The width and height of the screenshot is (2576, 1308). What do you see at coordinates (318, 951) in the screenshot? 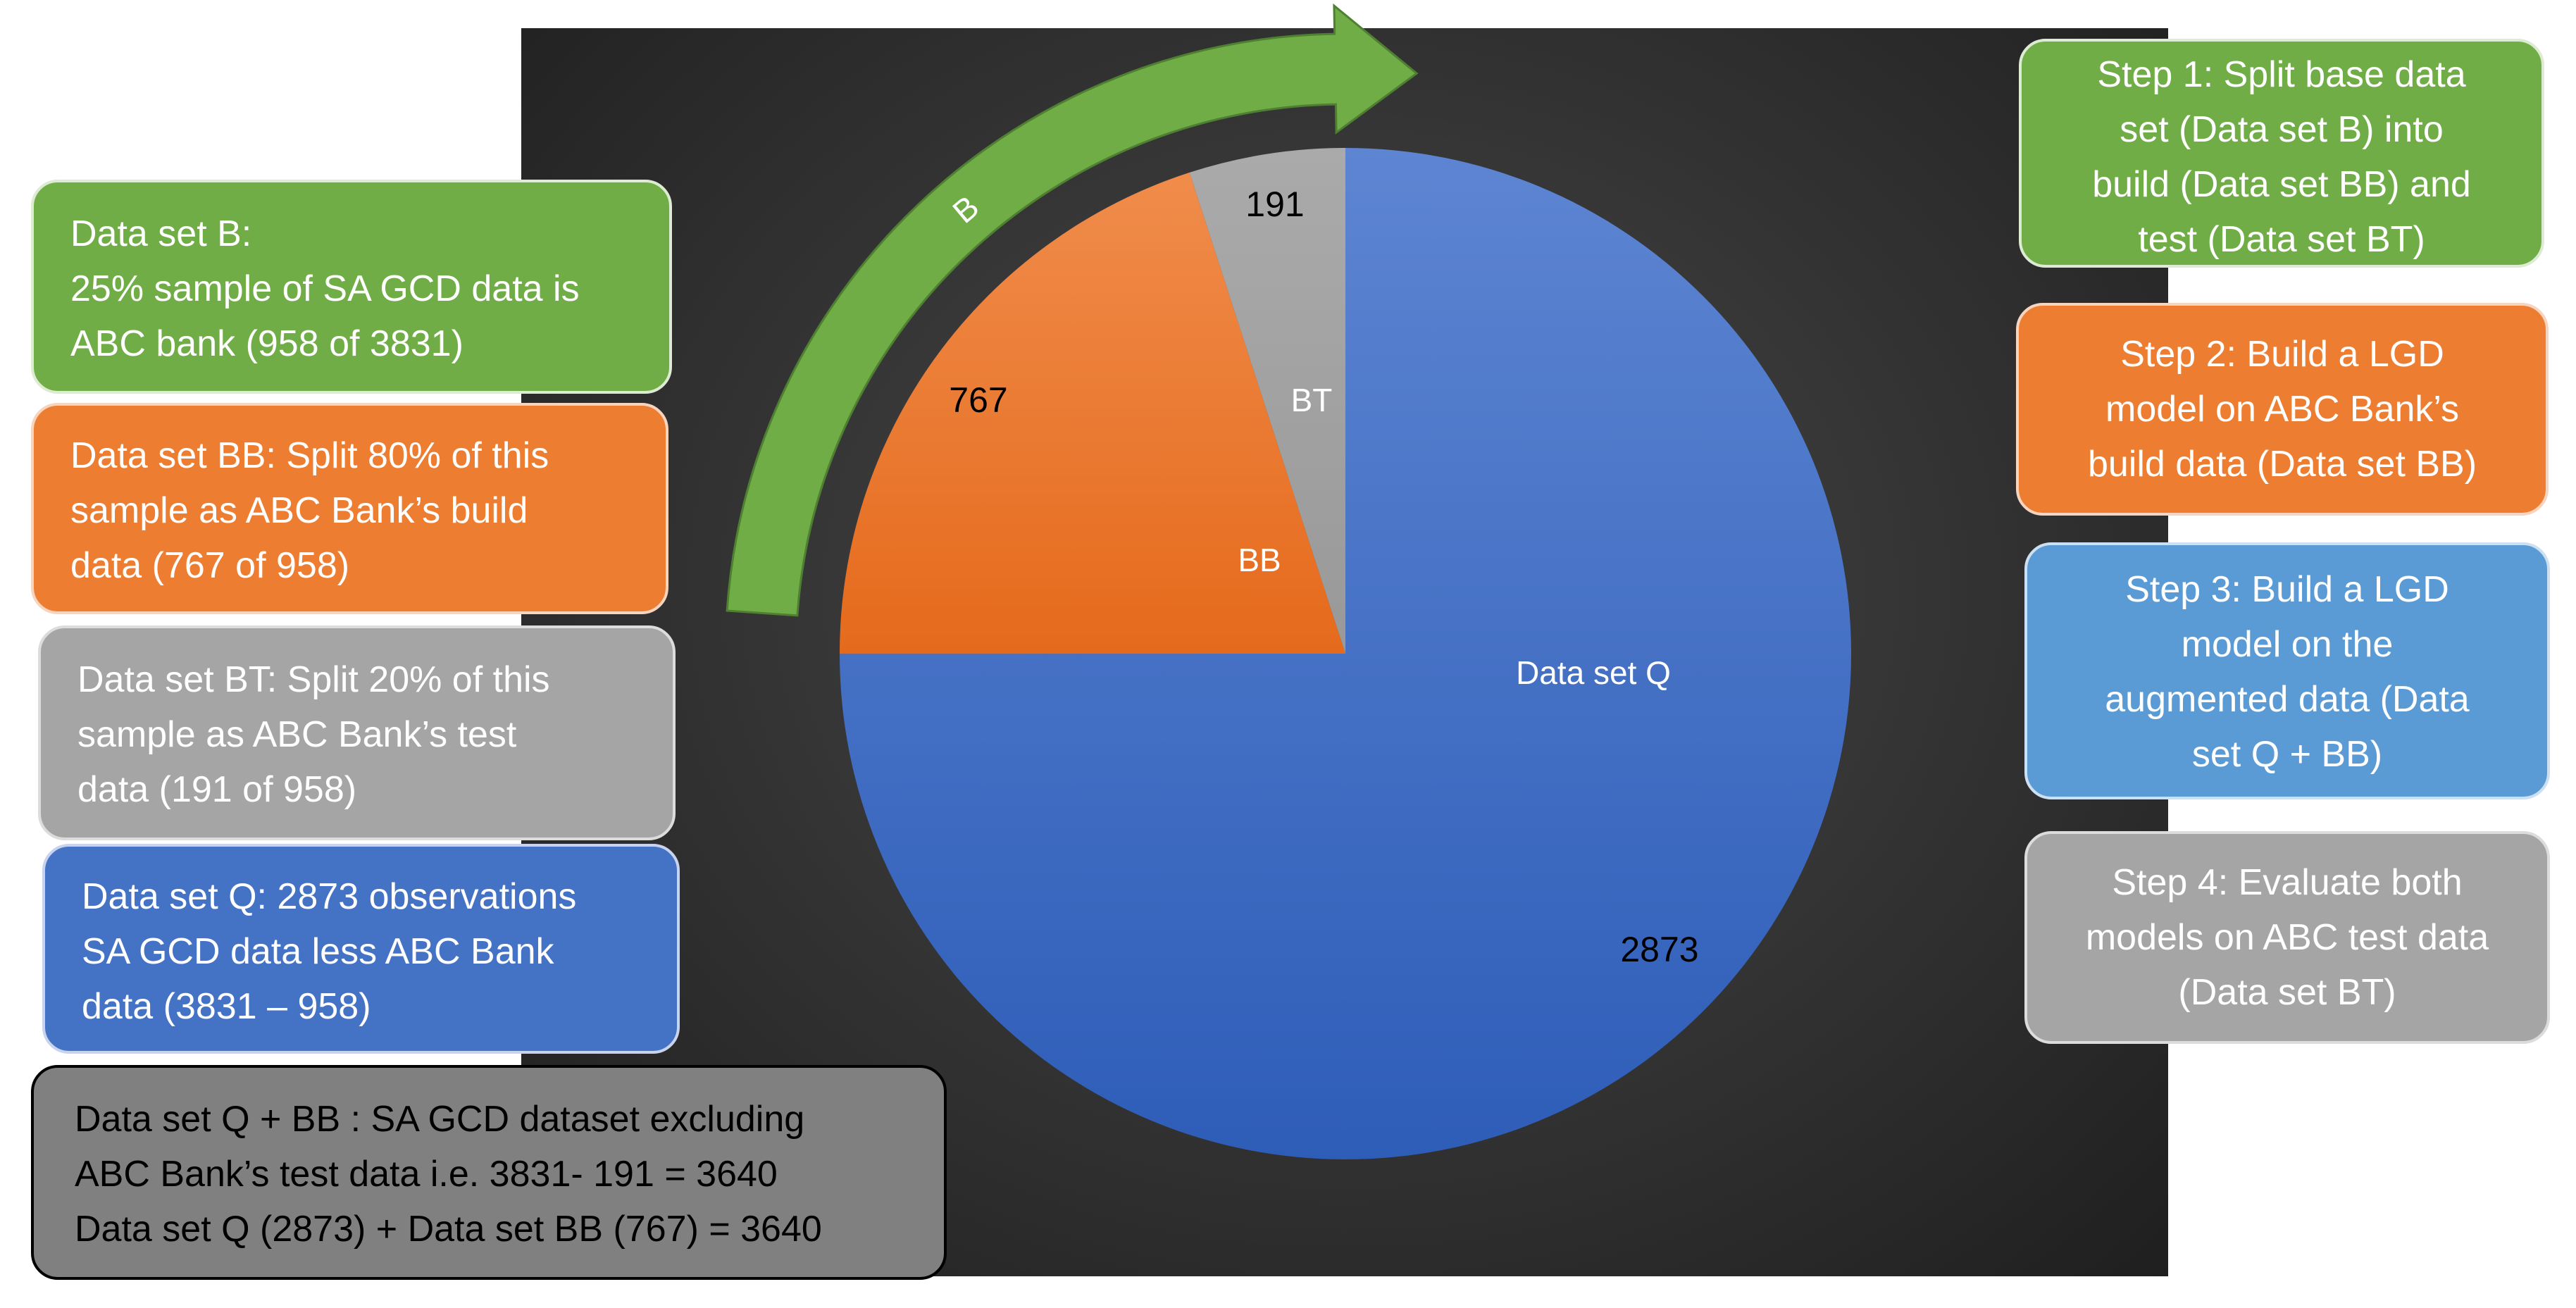
I see `data-set-q-line-2: SA GCD data less ABC Bank` at bounding box center [318, 951].